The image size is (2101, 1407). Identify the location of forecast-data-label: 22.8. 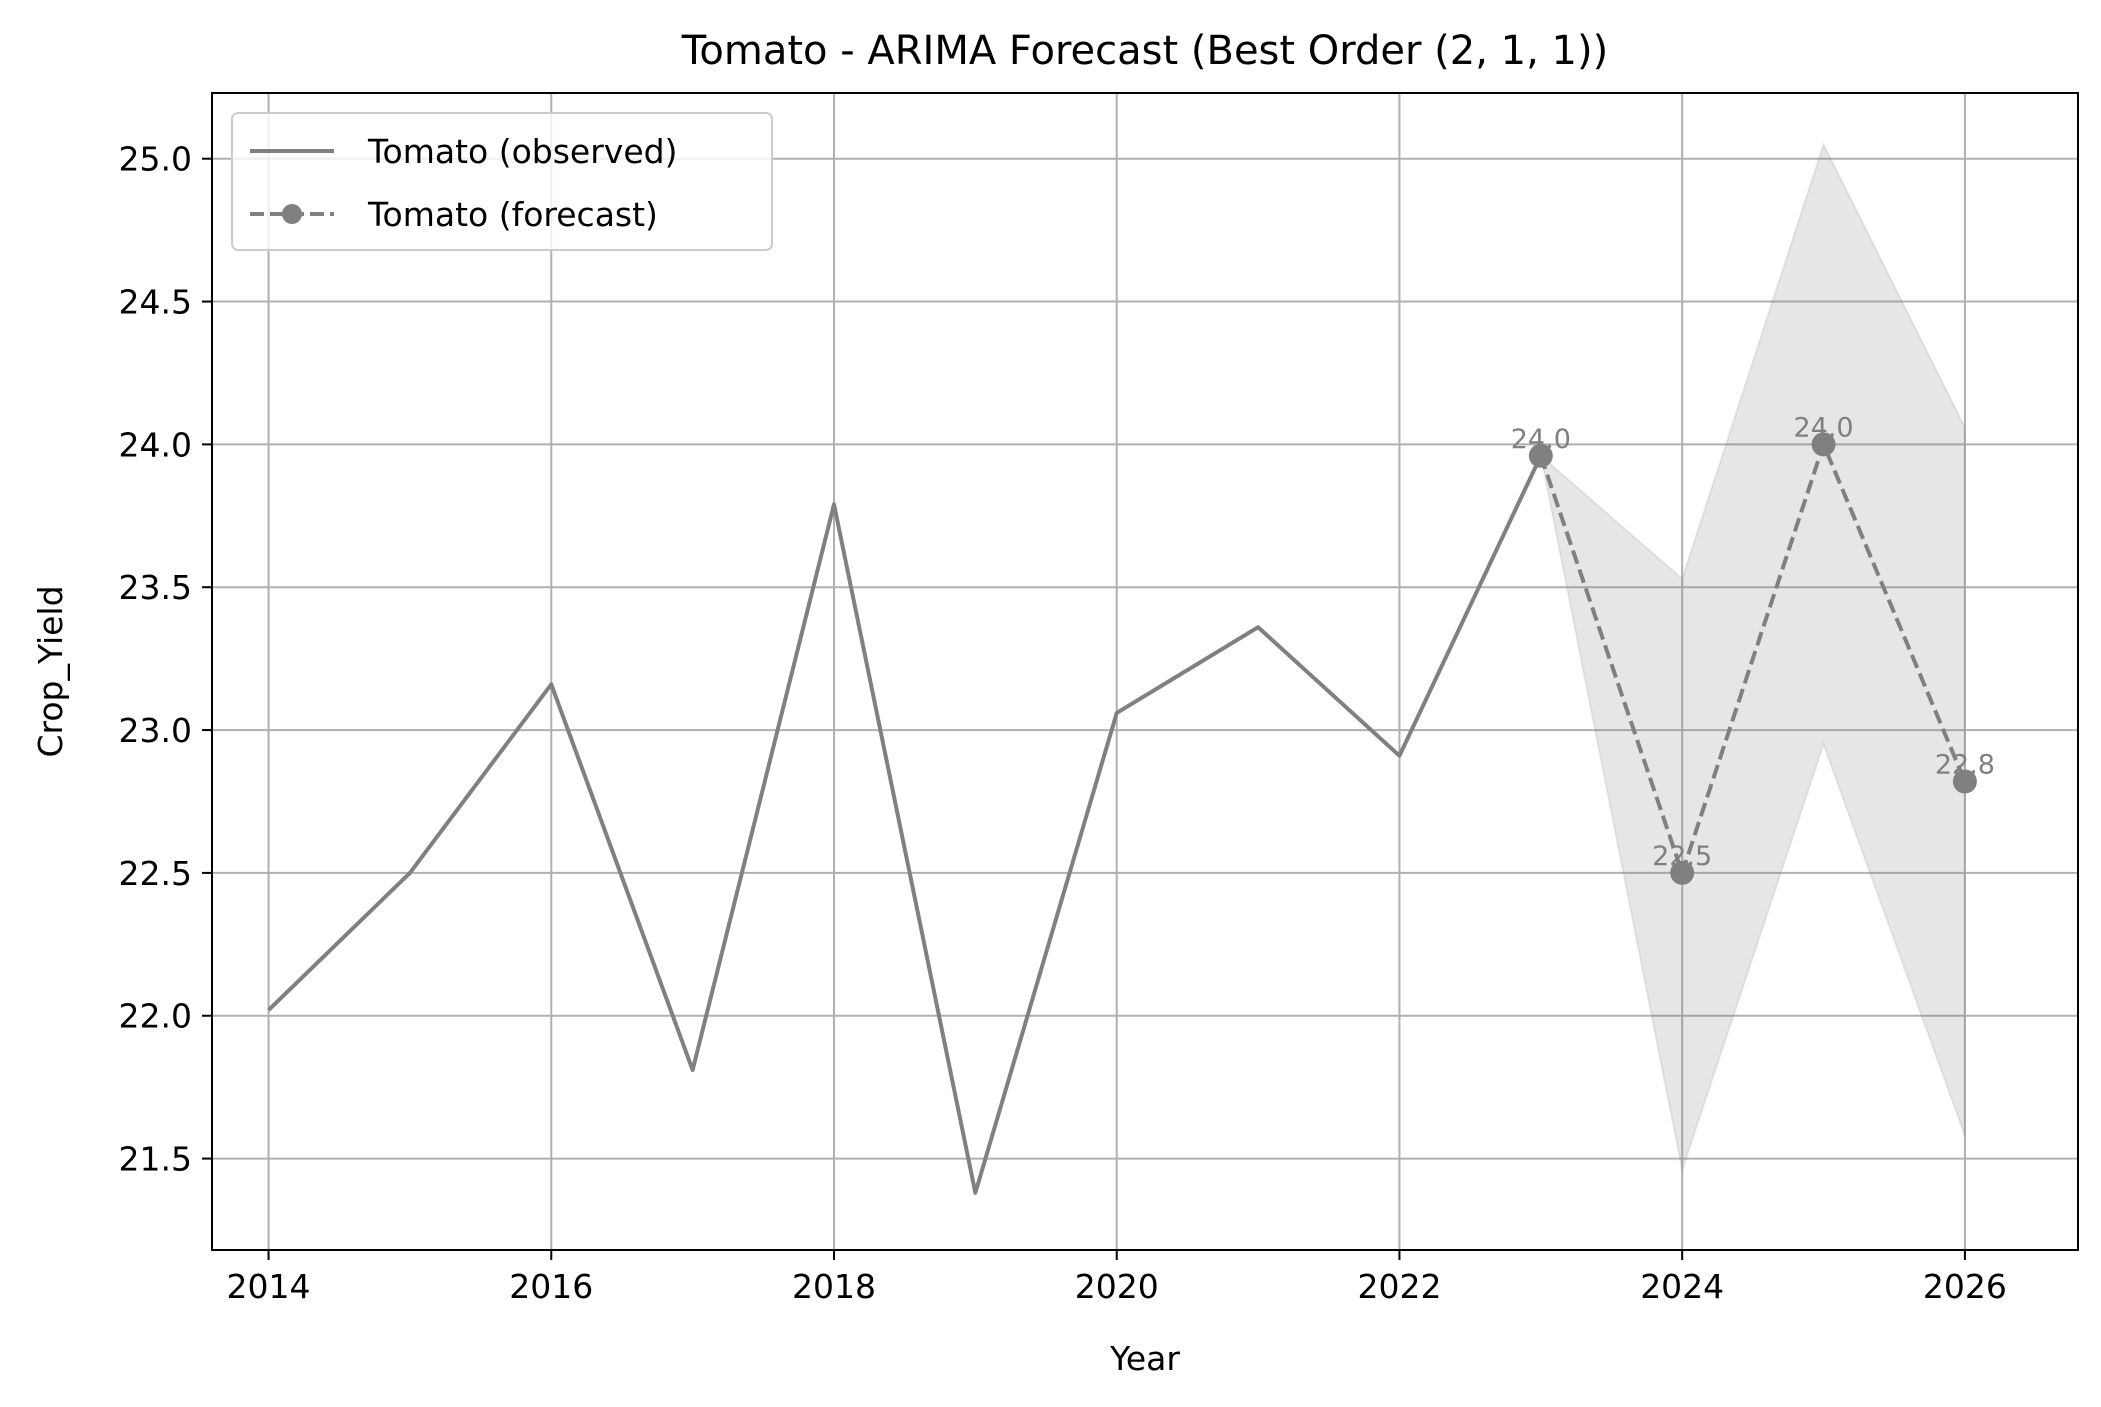
(1965, 764).